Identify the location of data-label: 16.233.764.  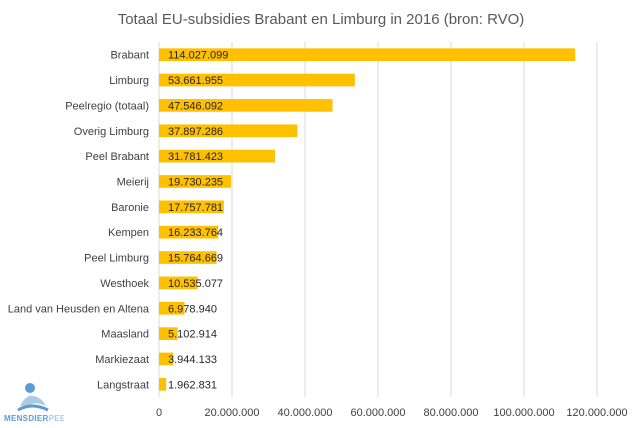
(195, 233).